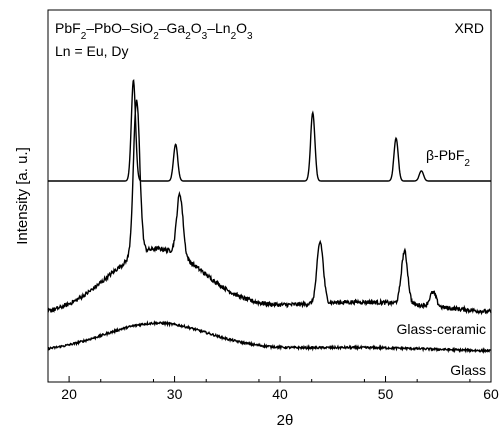  I want to click on composition-annotation: PbF2–PbO–SiO2–Ga2O3–Ln2O3, so click(154, 31).